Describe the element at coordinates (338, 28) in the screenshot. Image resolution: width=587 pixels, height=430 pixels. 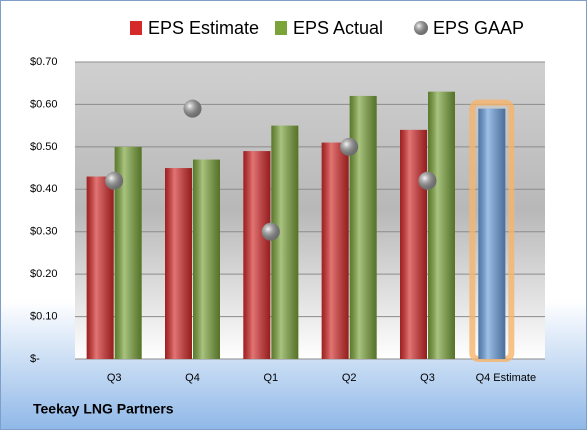
I see `legend-label: EPS Actual` at that location.